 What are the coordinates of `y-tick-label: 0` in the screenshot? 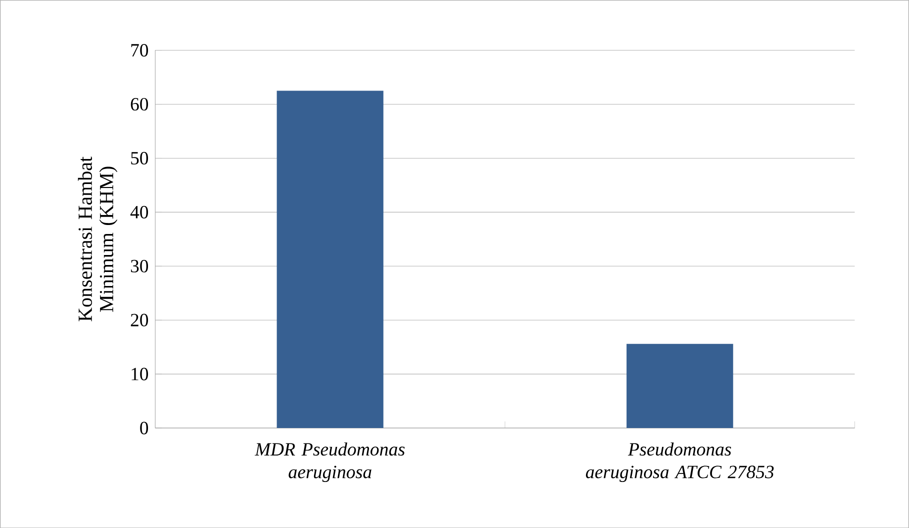 It's located at (144, 428).